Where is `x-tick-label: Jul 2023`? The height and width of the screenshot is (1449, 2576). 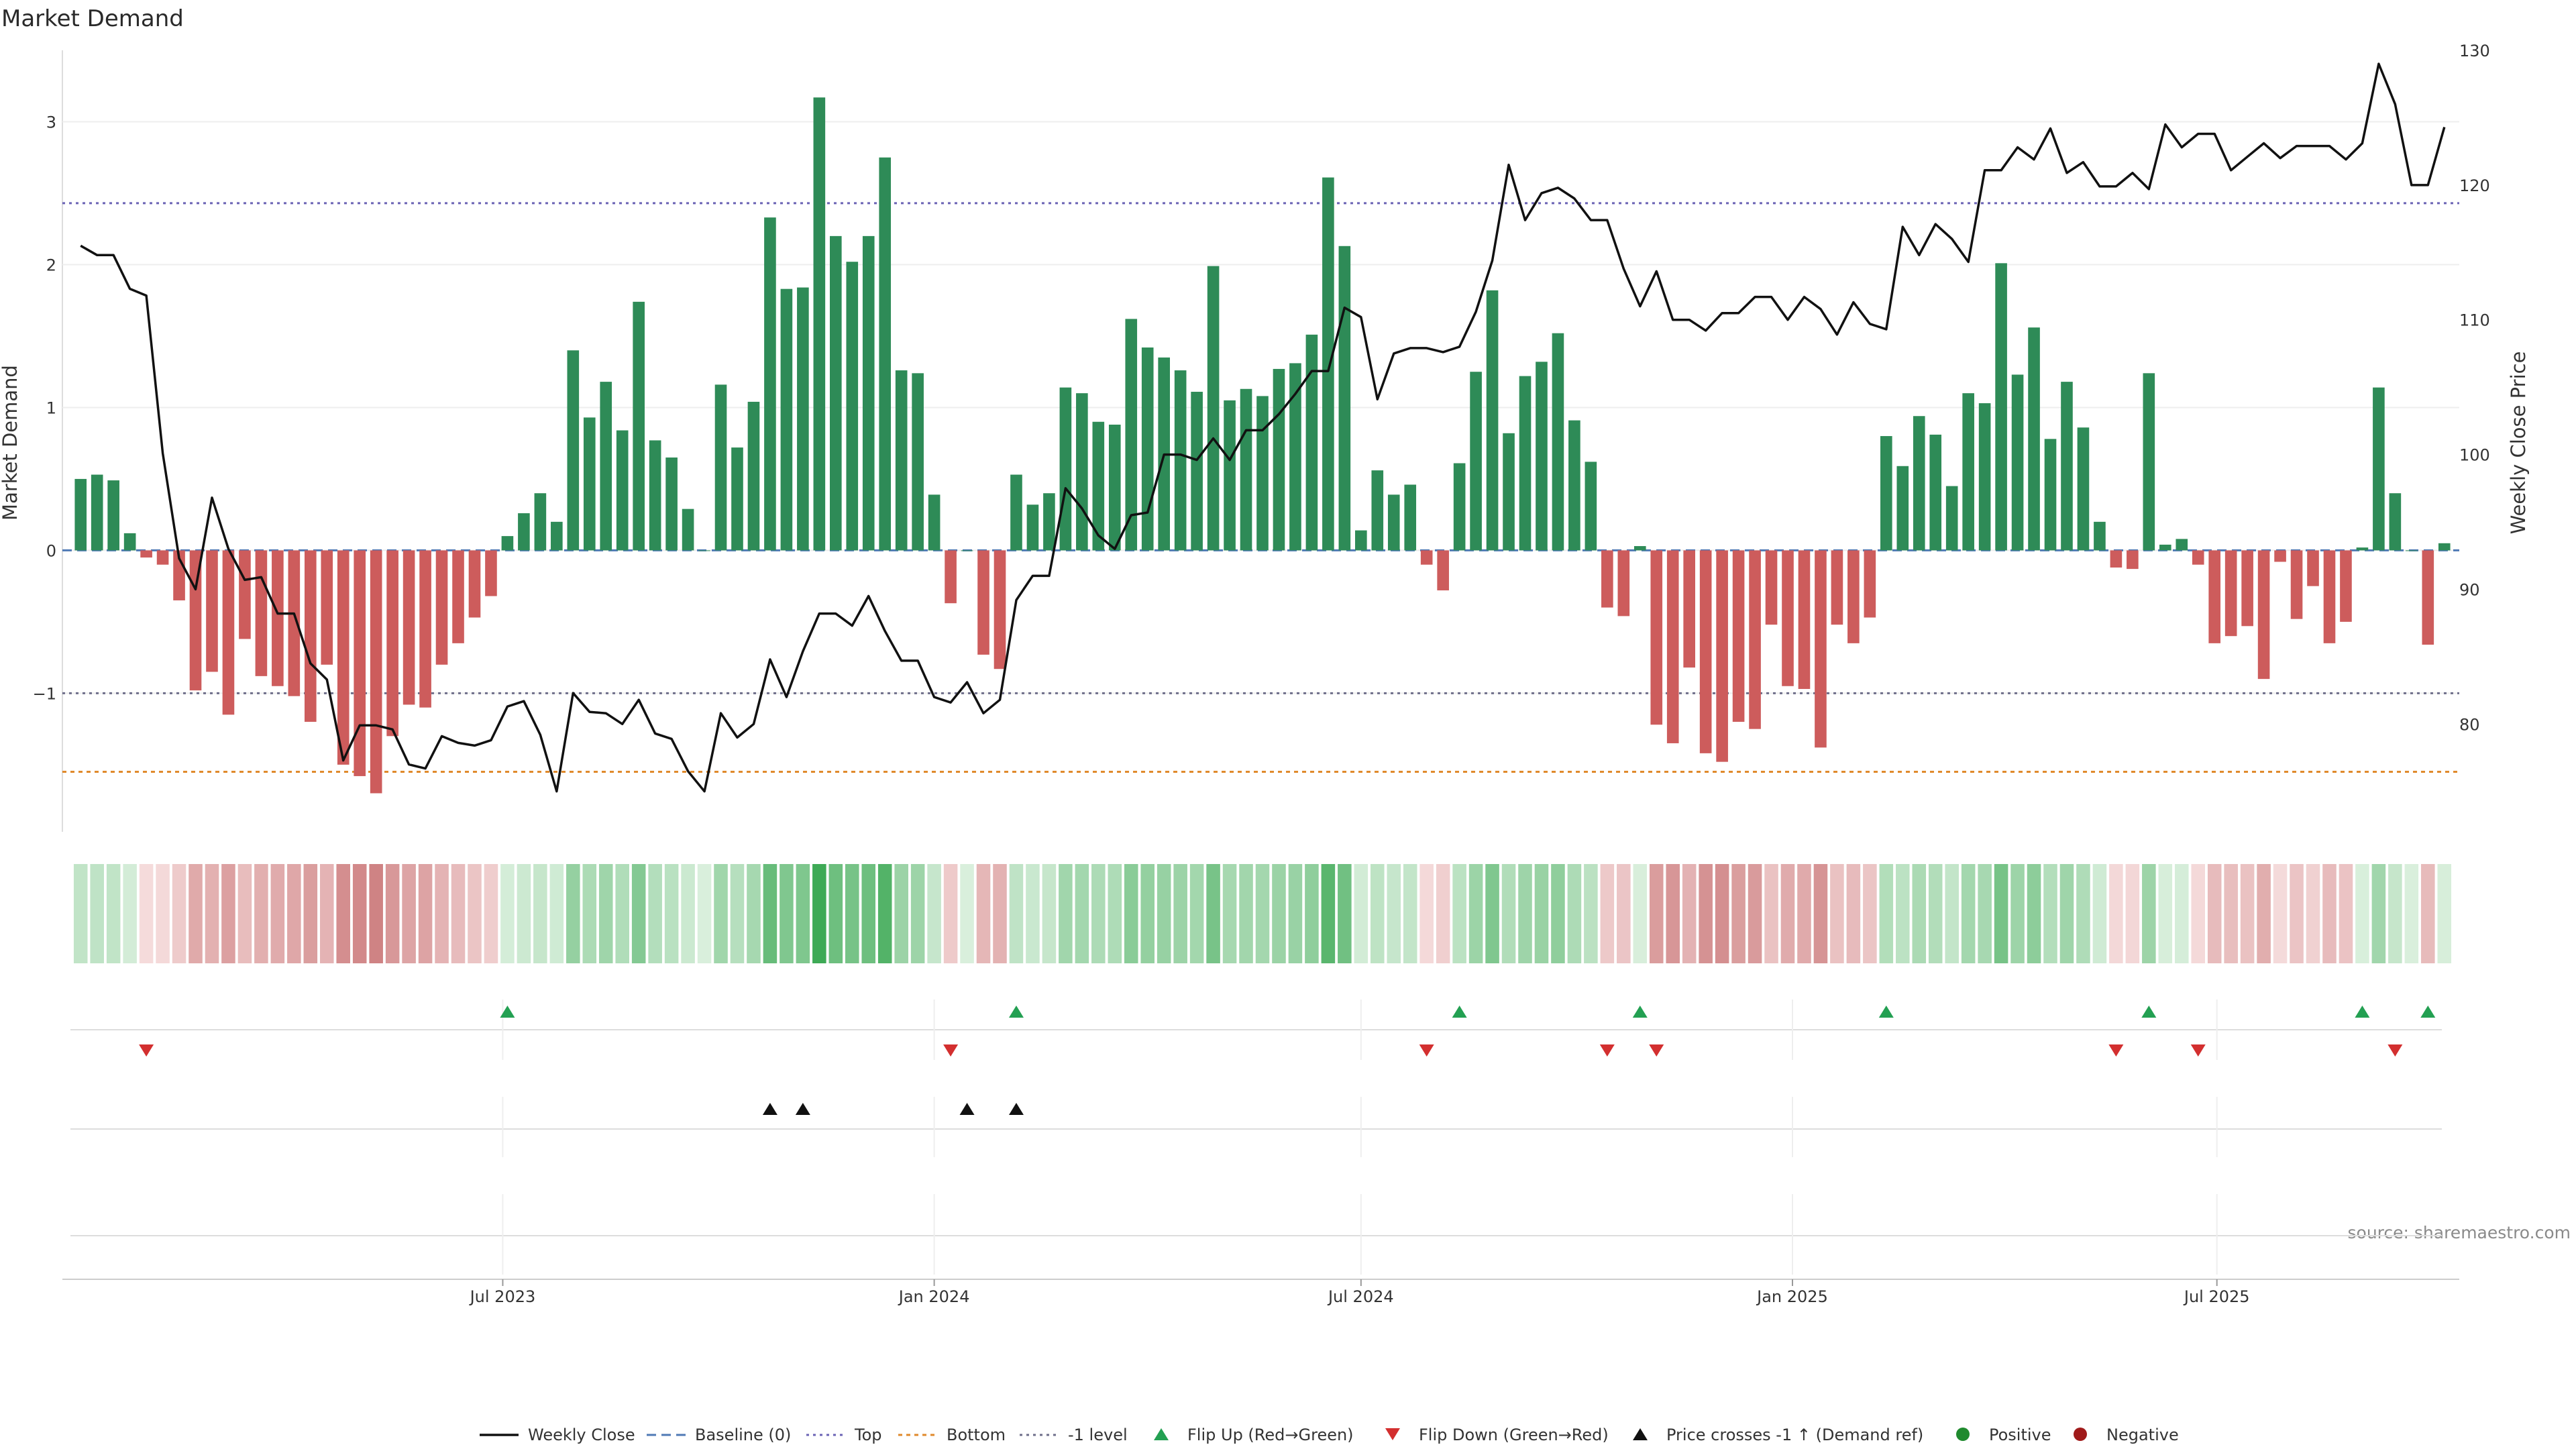 x-tick-label: Jul 2023 is located at coordinates (502, 1296).